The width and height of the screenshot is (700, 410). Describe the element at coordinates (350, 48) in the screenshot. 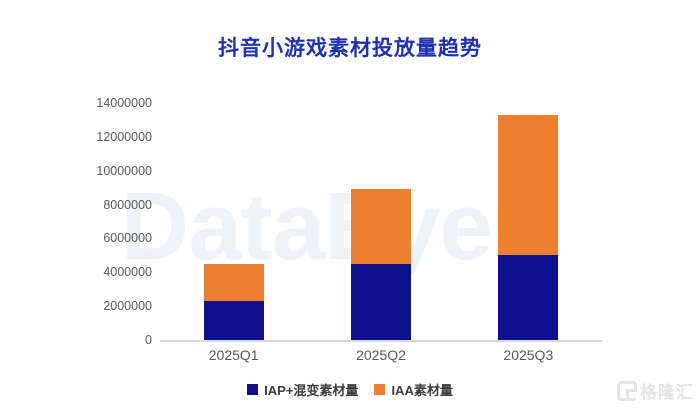

I see `chart-title: 抖音小游戏素材投放量趋势` at that location.